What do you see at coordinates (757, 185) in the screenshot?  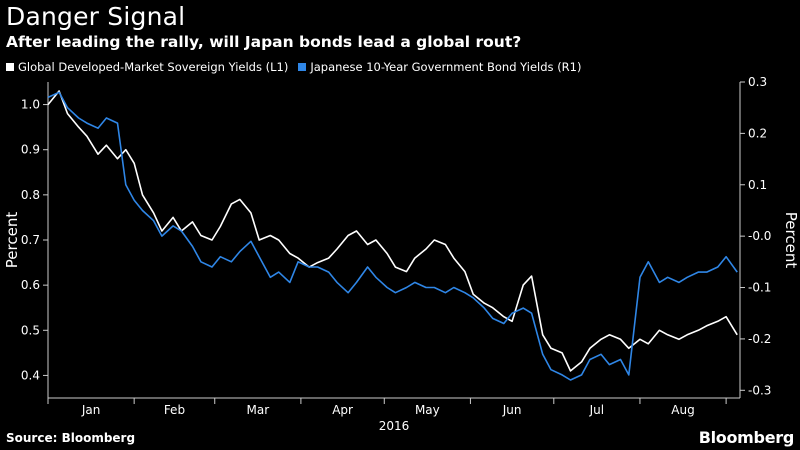 I see `y-right-tick-label: 0.1` at bounding box center [757, 185].